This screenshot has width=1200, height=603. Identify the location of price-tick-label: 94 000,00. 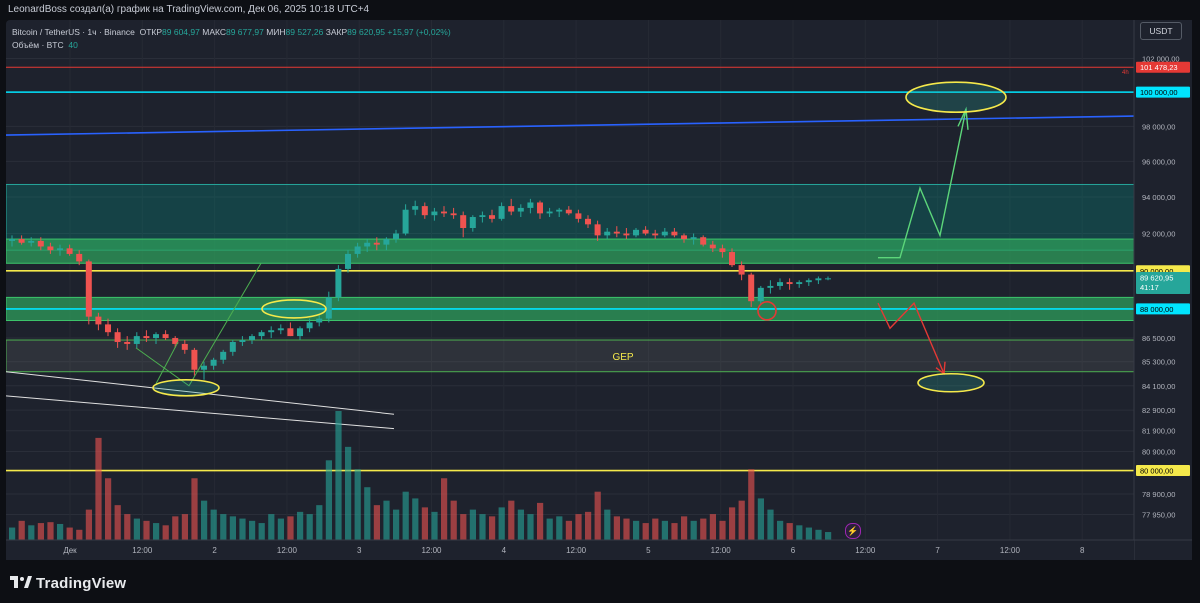
(1158, 197).